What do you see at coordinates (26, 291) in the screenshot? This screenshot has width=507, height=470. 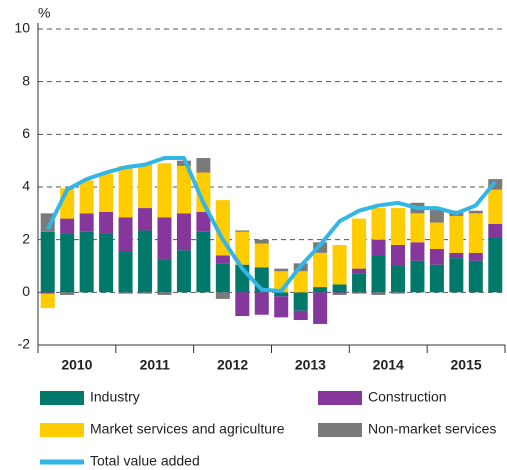 I see `y-tick-label: 0` at bounding box center [26, 291].